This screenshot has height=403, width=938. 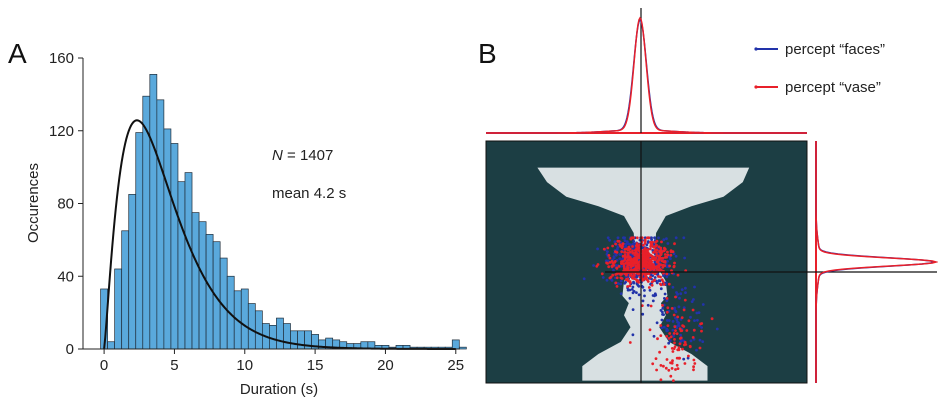 What do you see at coordinates (455, 365) in the screenshot?
I see `x-tick-label: 25` at bounding box center [455, 365].